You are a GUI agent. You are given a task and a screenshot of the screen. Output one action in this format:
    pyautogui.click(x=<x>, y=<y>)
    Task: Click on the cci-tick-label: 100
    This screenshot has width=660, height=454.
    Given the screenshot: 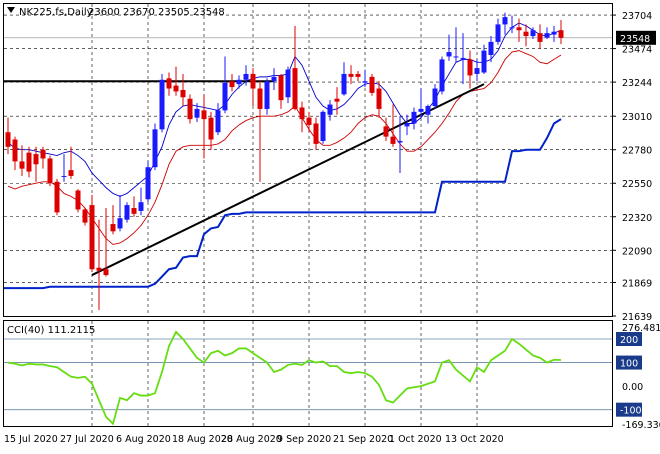 What is the action you would take?
    pyautogui.click(x=629, y=364)
    